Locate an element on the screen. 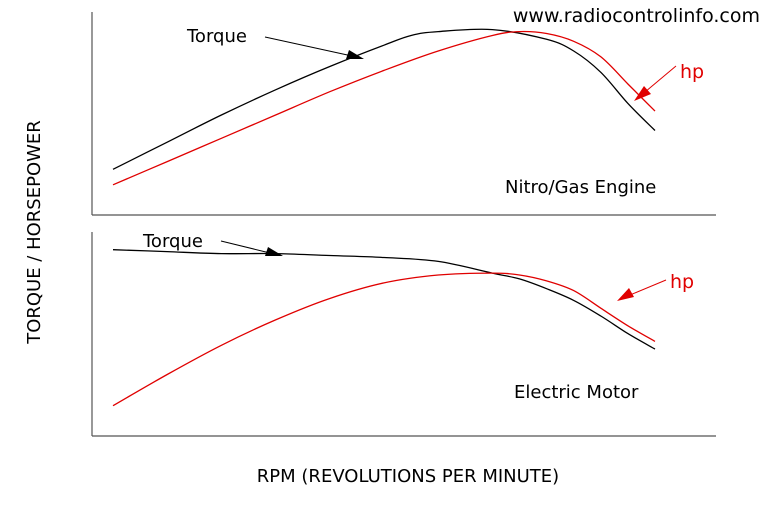 The image size is (768, 512). nitro-hp-leader is located at coordinates (660, 79).